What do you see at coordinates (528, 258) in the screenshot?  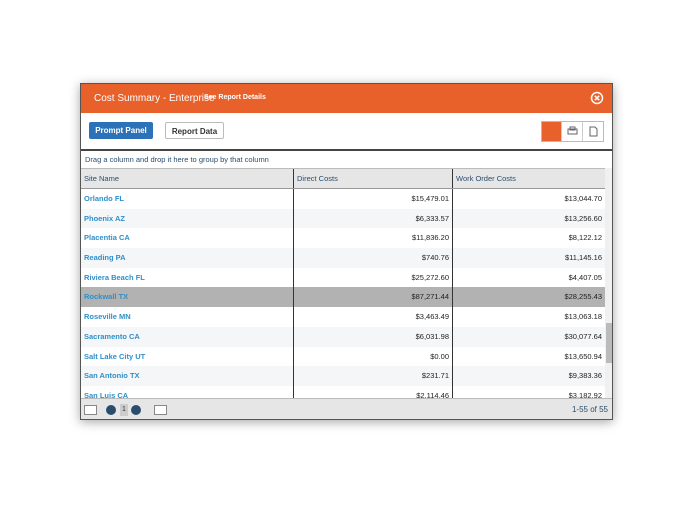 I see `table-cell: $11,145.16` at bounding box center [528, 258].